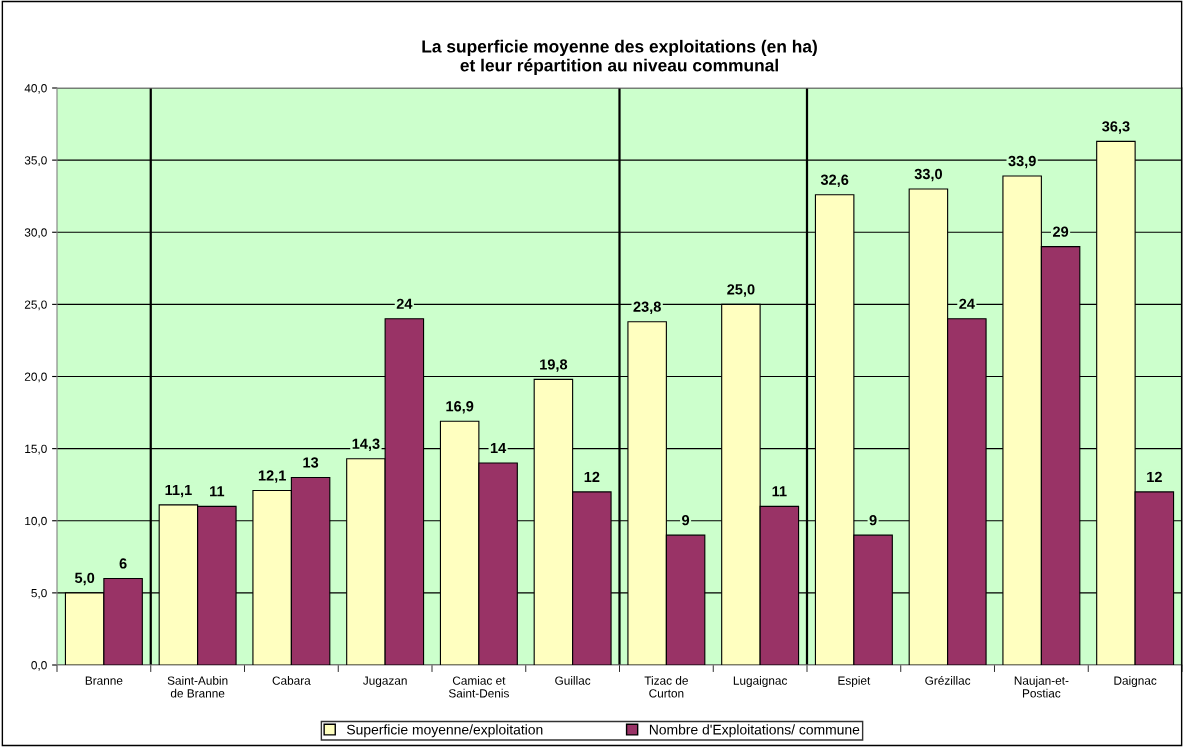 The height and width of the screenshot is (747, 1184). What do you see at coordinates (384, 682) in the screenshot?
I see `x-tick-label: Jugazan` at bounding box center [384, 682].